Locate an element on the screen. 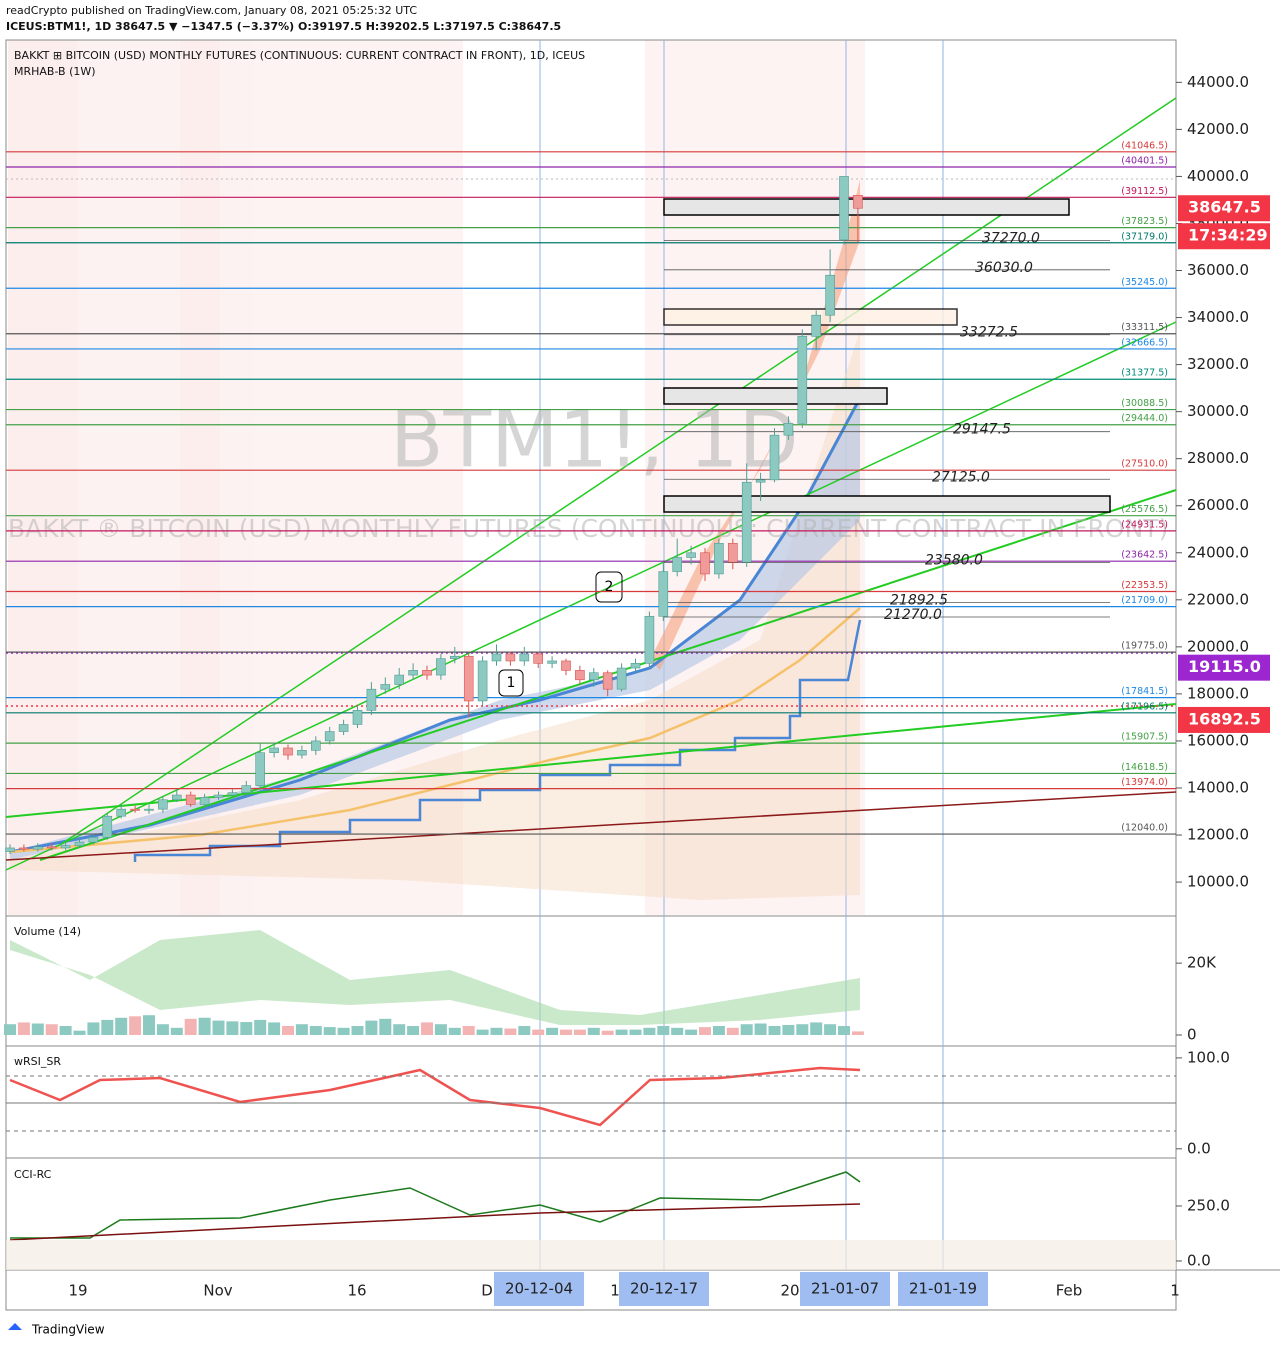 The image size is (1280, 1349). y-tick-label: 42000.0 is located at coordinates (1218, 129).